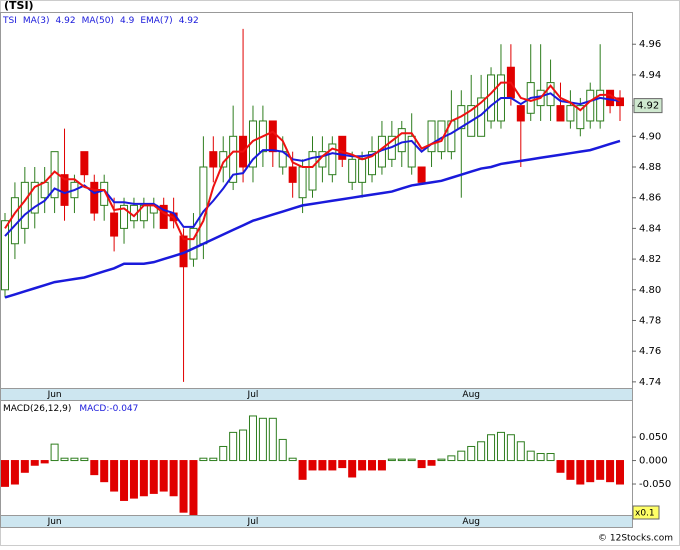  I want to click on y-tick-label: 4.90, so click(650, 136).